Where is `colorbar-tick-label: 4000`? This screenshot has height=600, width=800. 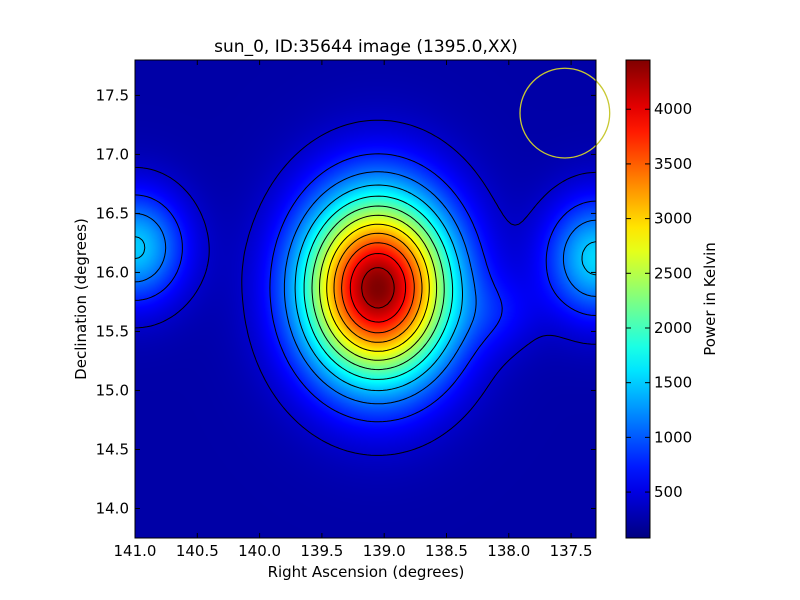 colorbar-tick-label: 4000 is located at coordinates (673, 109).